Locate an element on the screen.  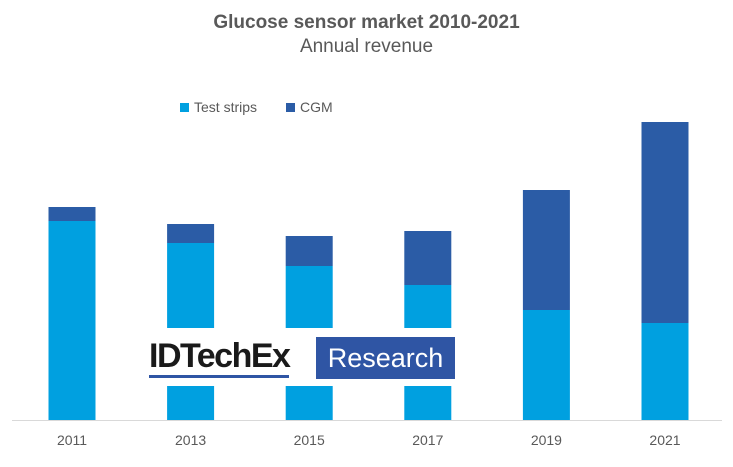
bar-test-strips-2011 is located at coordinates (72, 320).